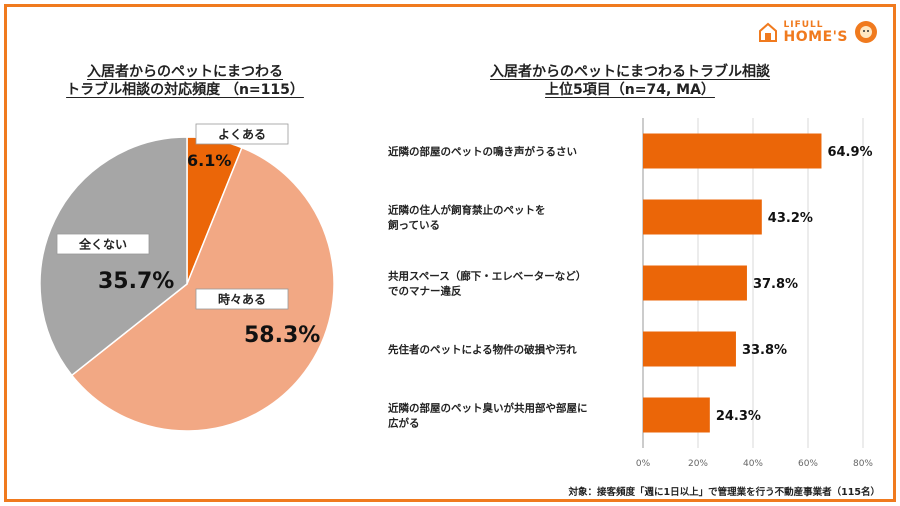 Image resolution: width=900 pixels, height=506 pixels. I want to click on bar-chart-title: 入居者からのペットにまつわるトラブル相談 上位5項目（n=74, MA）, so click(630, 81).